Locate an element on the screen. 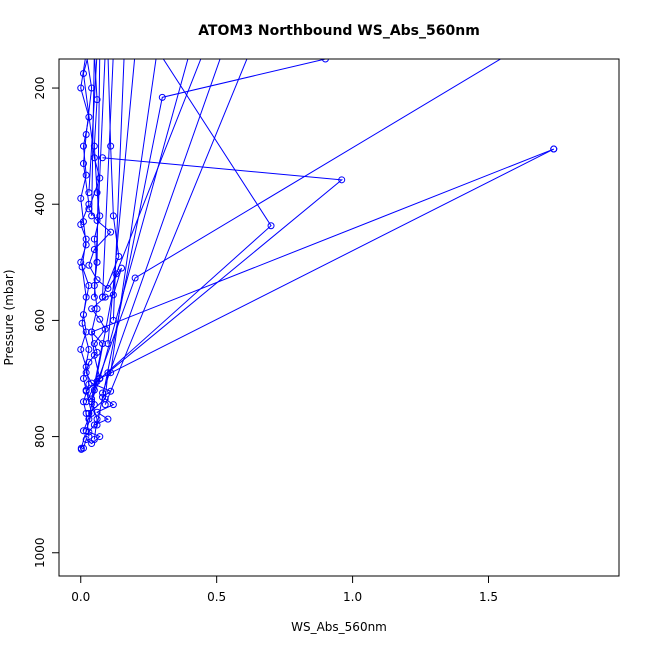  chart-title: ATOM3 Northbound WS_Abs_560nm is located at coordinates (339, 31).